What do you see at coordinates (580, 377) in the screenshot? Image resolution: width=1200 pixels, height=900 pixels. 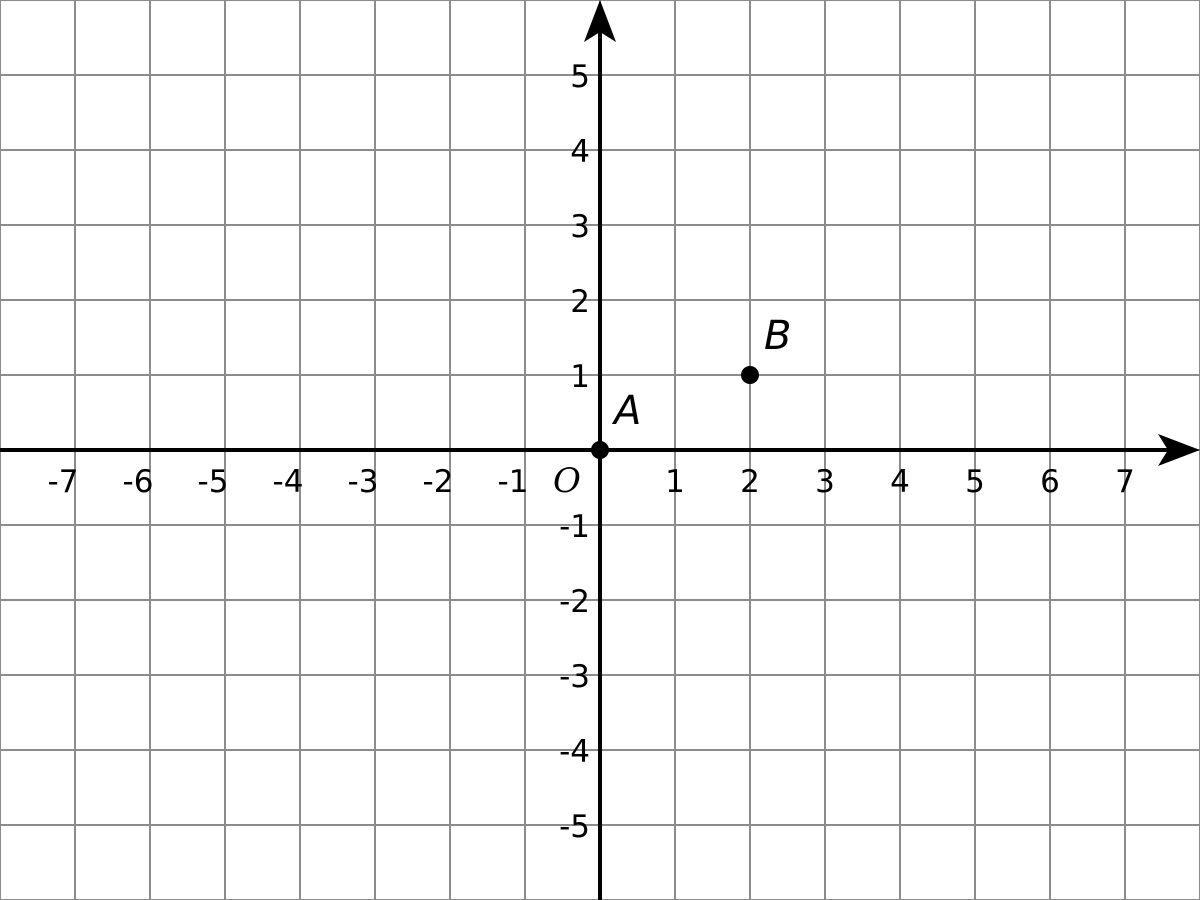 I see `y-tick-label: 1` at bounding box center [580, 377].